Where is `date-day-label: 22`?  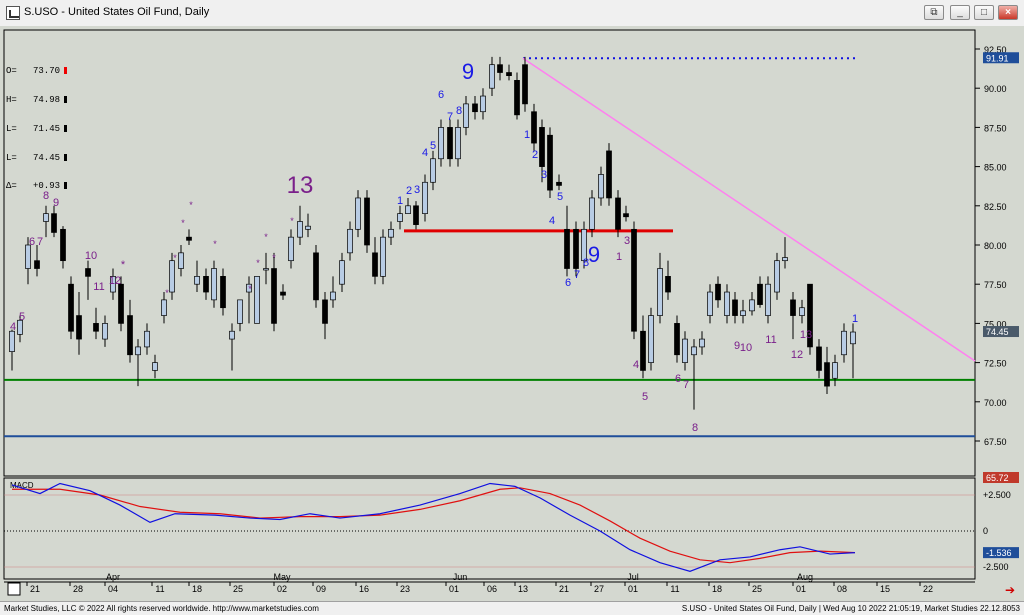 date-day-label: 22 is located at coordinates (928, 589).